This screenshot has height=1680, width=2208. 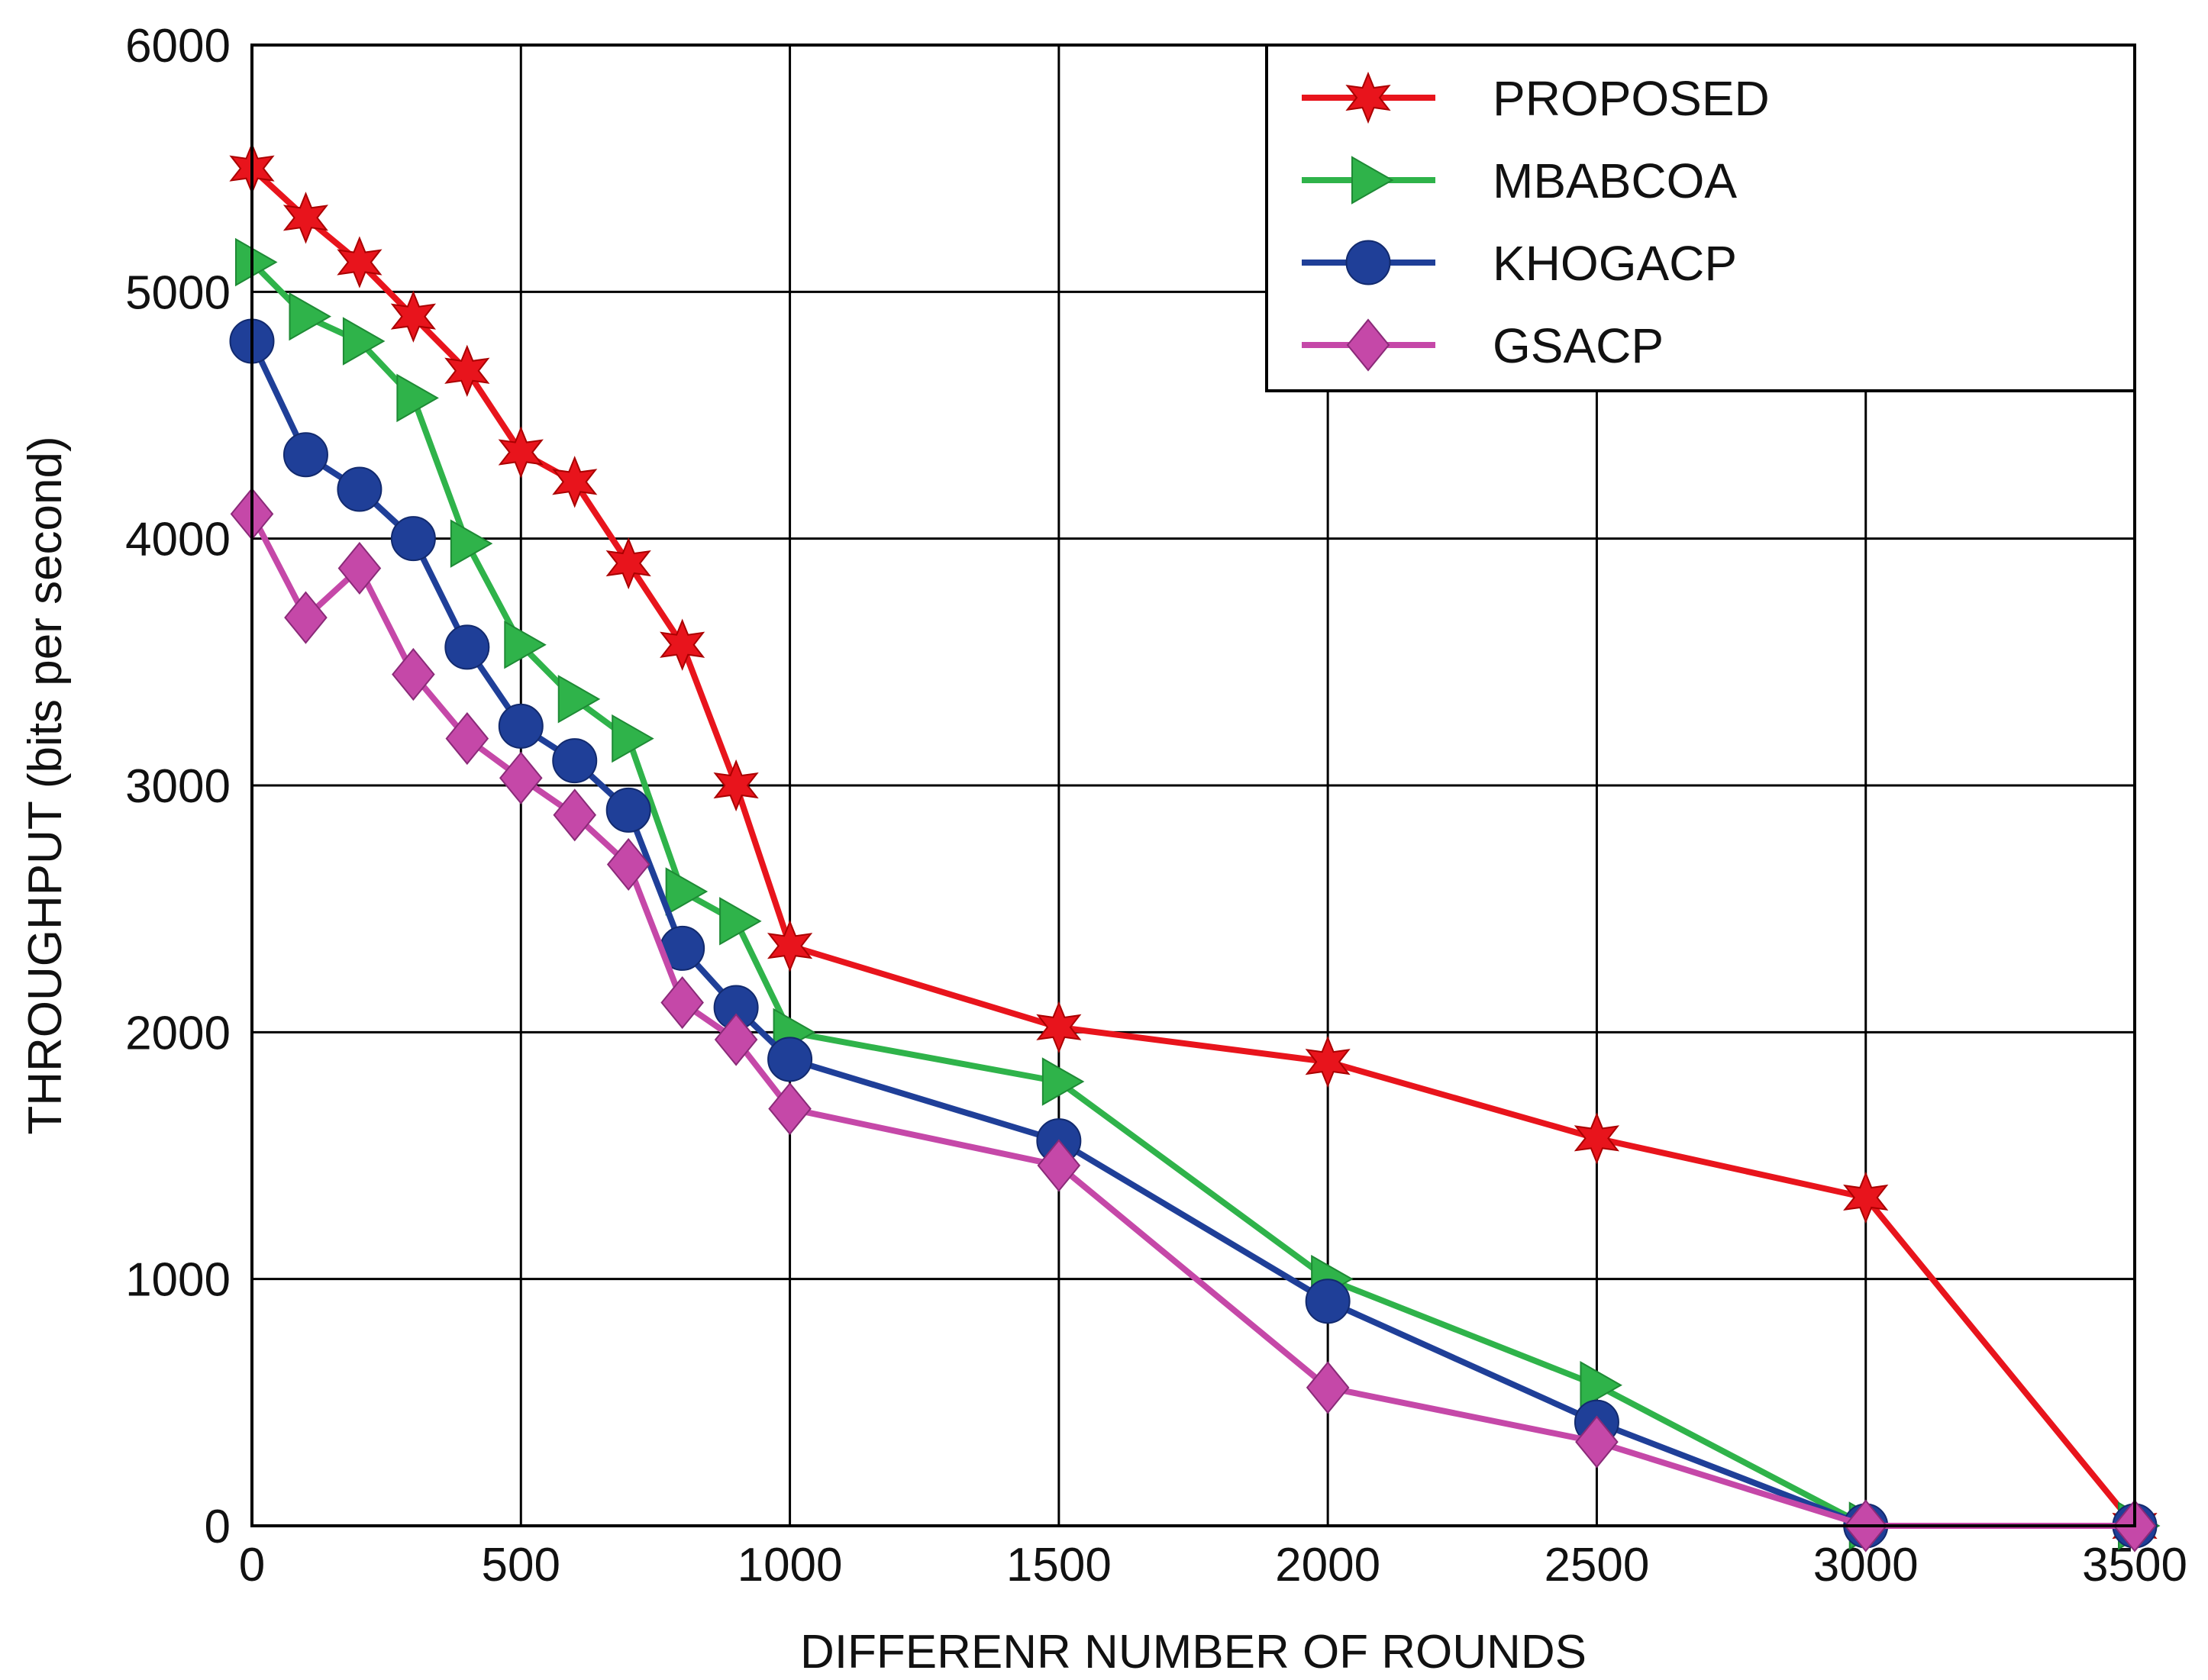 What do you see at coordinates (178, 786) in the screenshot?
I see `y-tick-label: 3000` at bounding box center [178, 786].